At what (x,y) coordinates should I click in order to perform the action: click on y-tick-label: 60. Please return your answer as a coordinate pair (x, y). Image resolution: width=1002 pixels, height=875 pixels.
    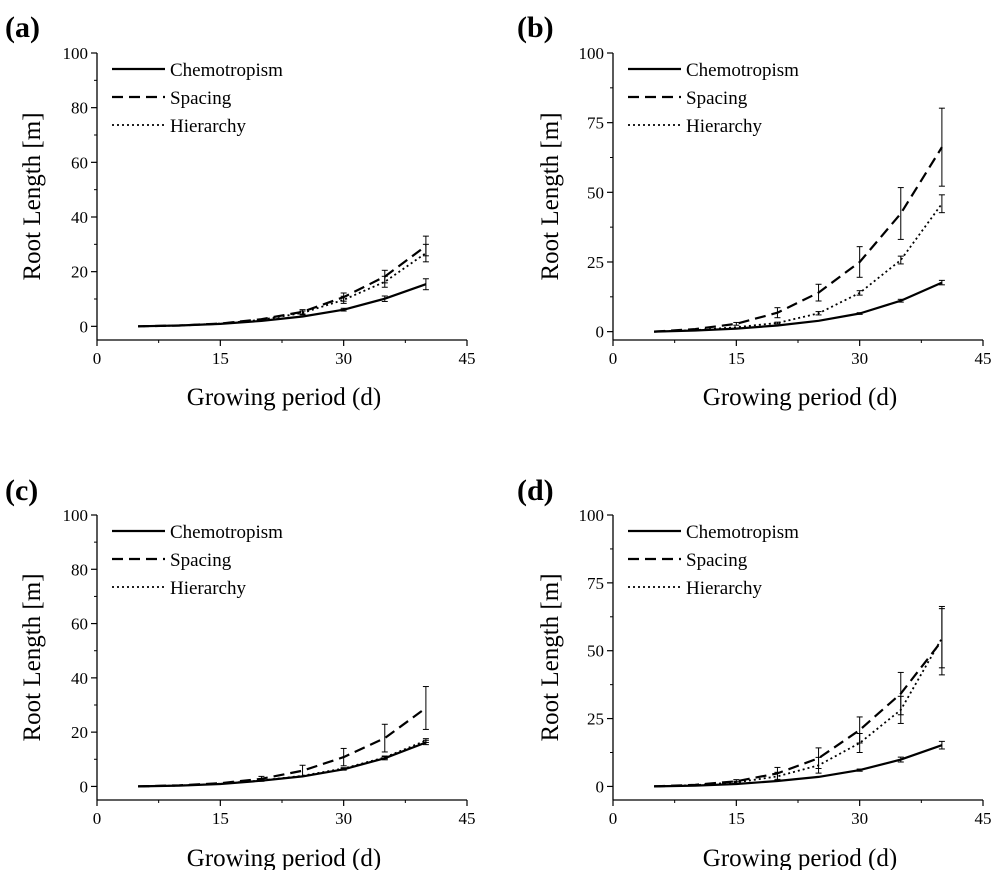
    Looking at the image, I should click on (79, 624).